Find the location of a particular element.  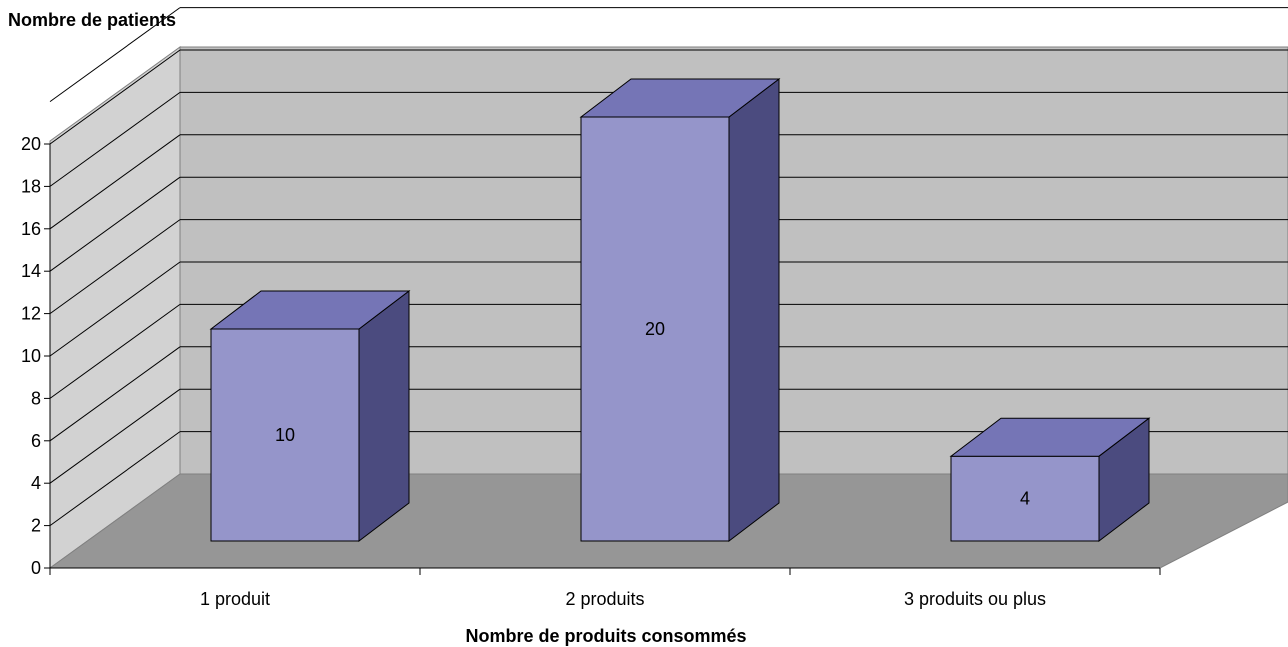

x-axis-title: Nombre de produits consommés is located at coordinates (605, 636).